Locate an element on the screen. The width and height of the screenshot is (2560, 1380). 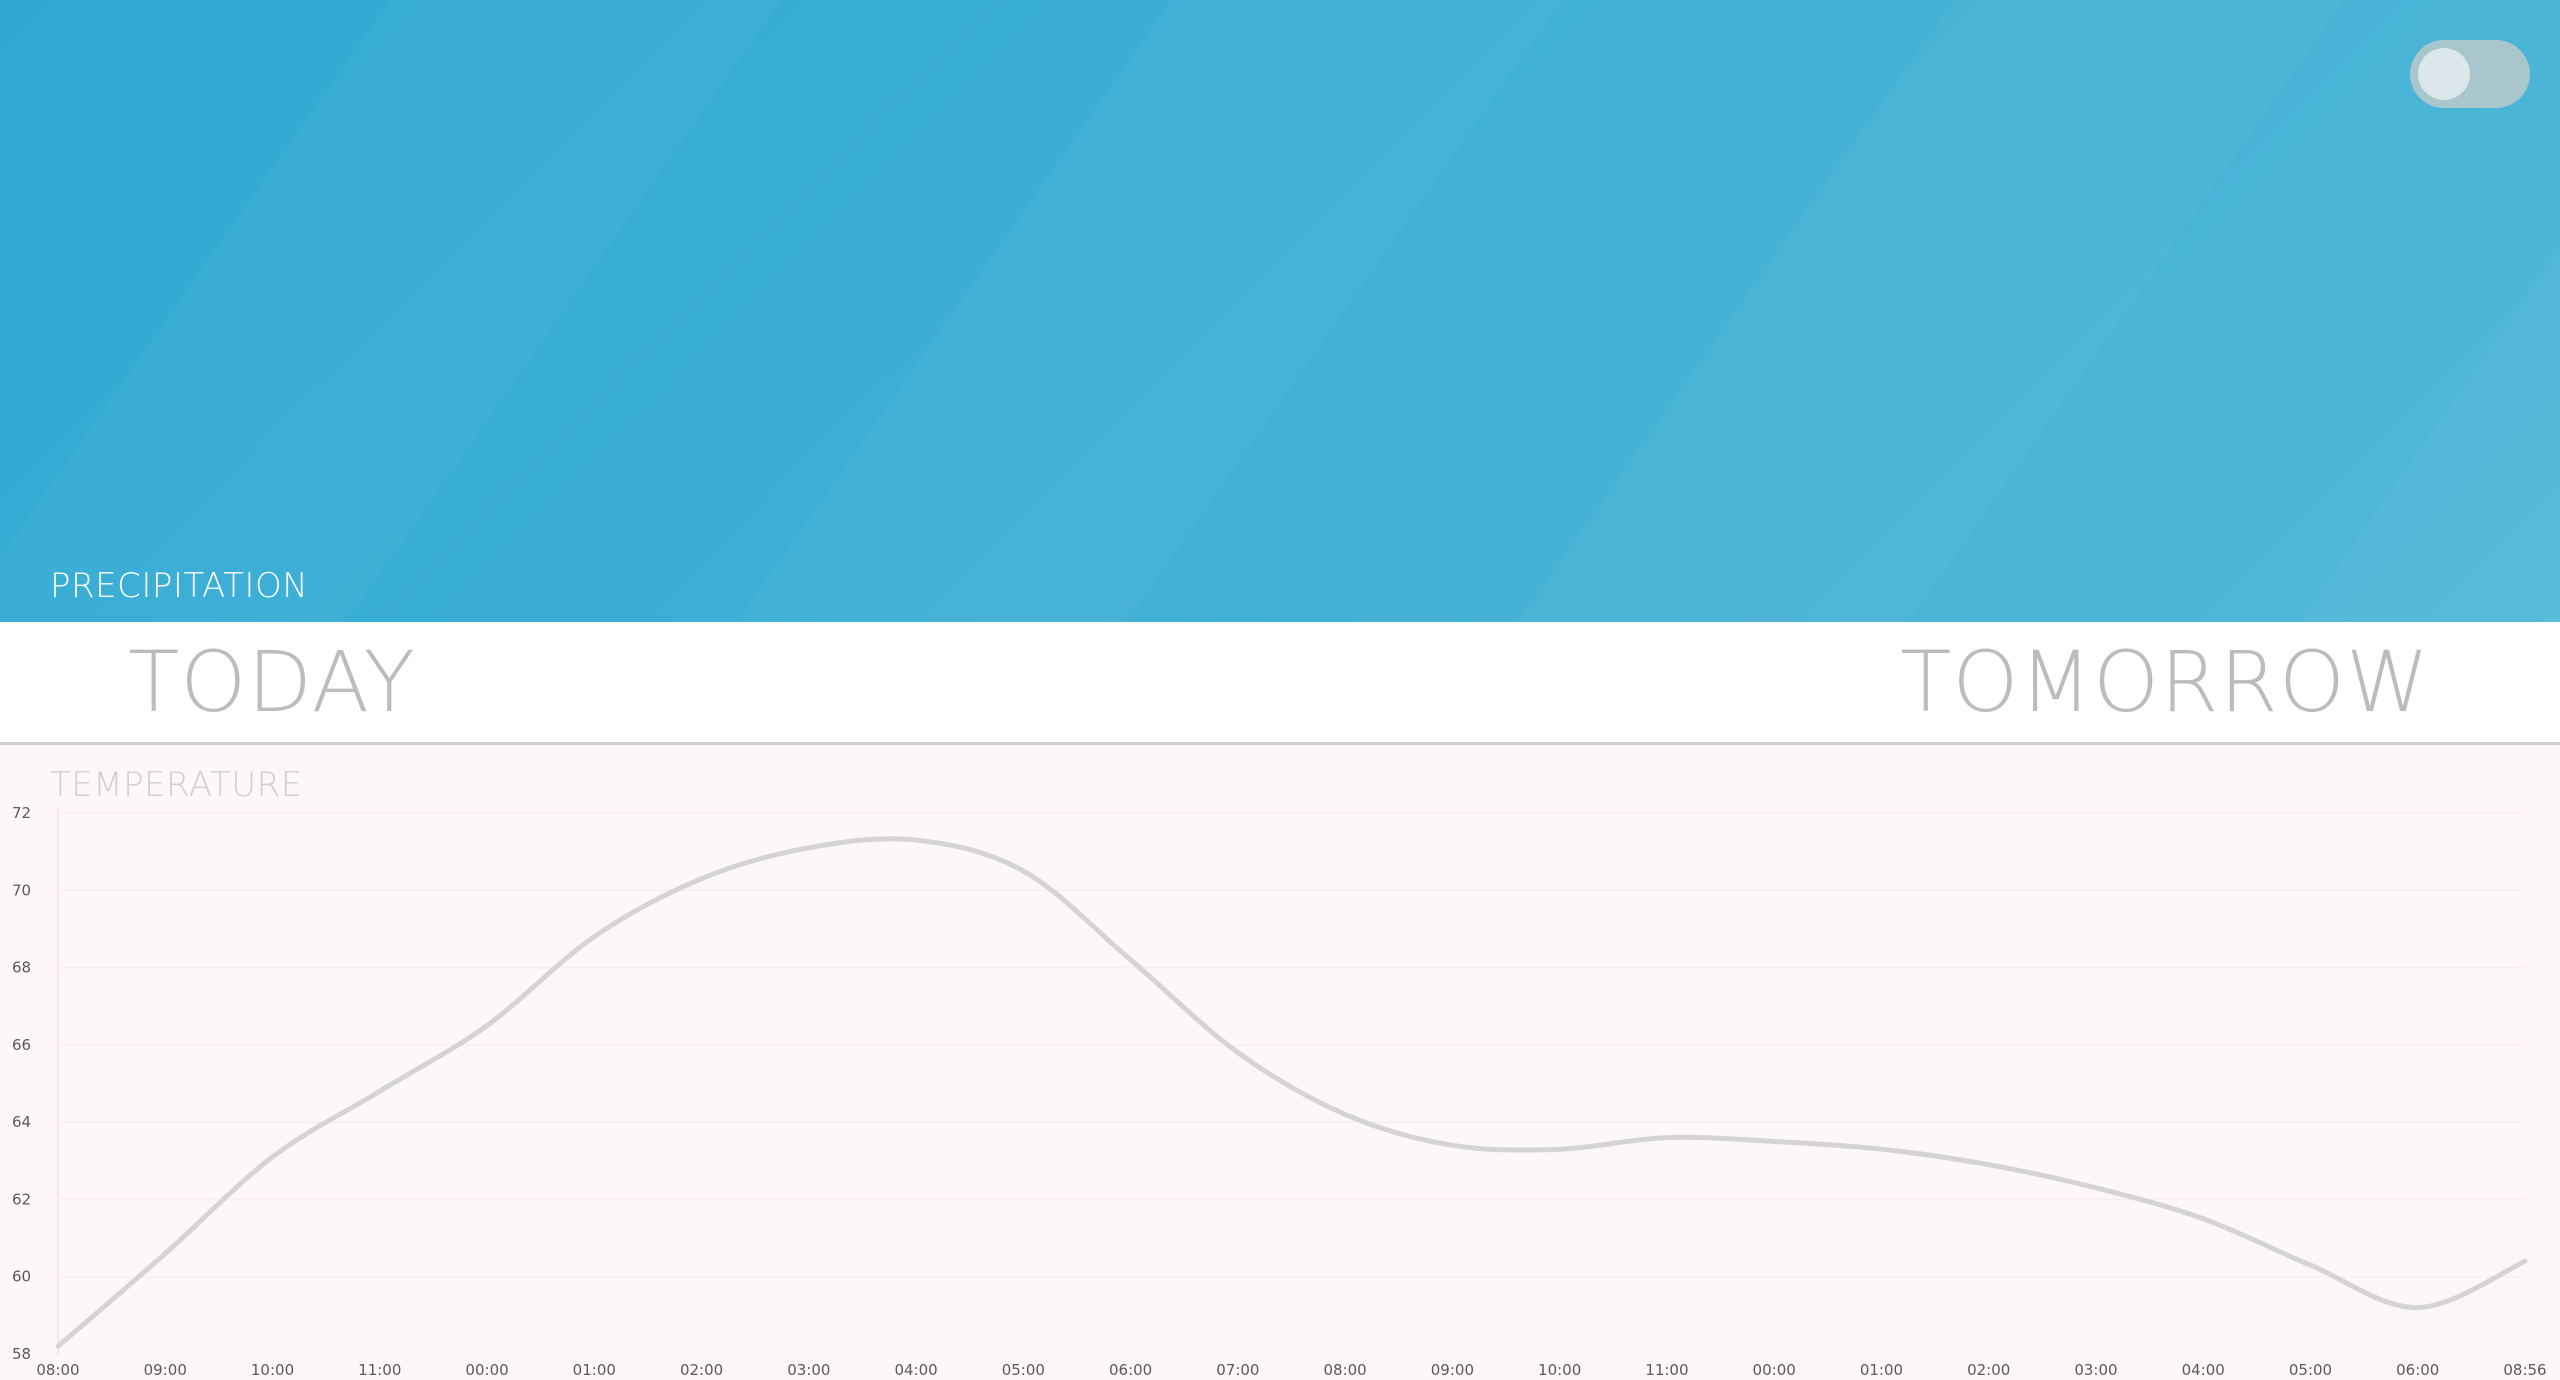
x-tick-label: 07:00 is located at coordinates (1237, 1370).